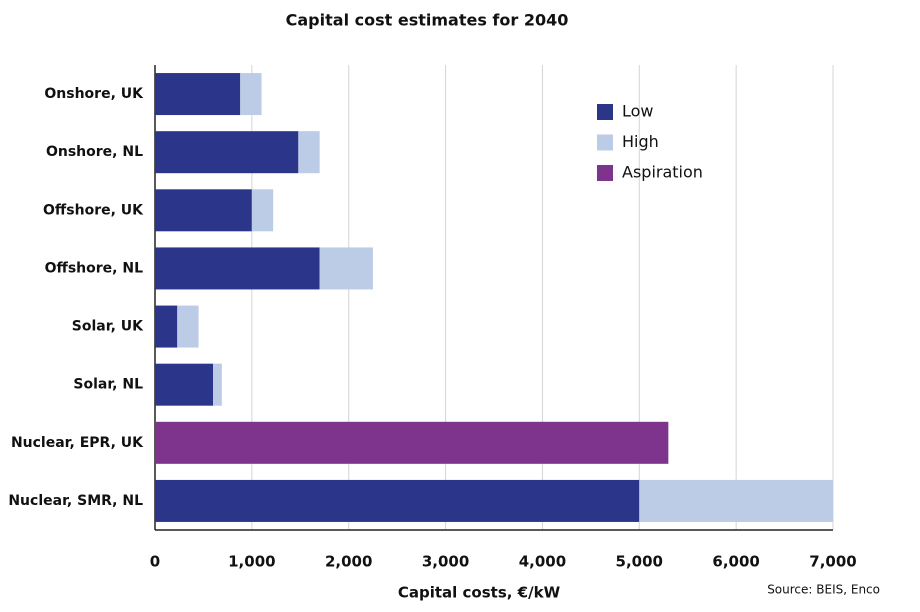 This screenshot has height=612, width=920. Describe the element at coordinates (639, 562) in the screenshot. I see `x-tick-label: 5,000` at that location.